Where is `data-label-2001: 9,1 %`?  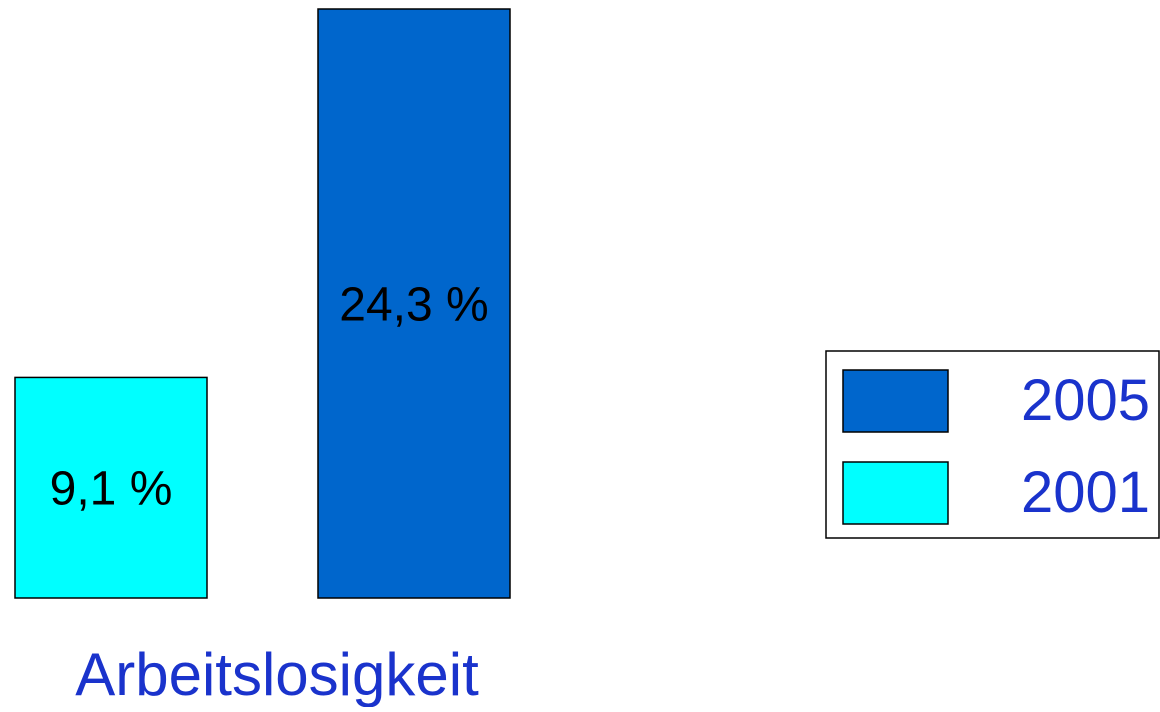
data-label-2001: 9,1 % is located at coordinates (111, 489).